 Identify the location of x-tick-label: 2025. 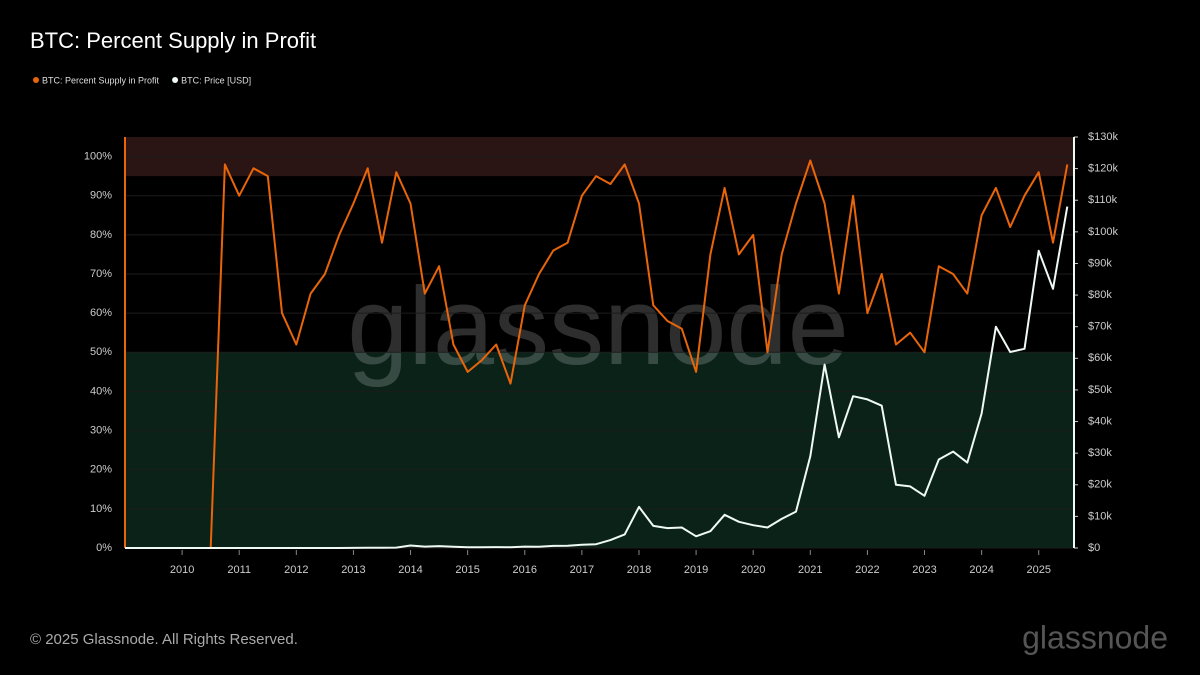
(1038, 570).